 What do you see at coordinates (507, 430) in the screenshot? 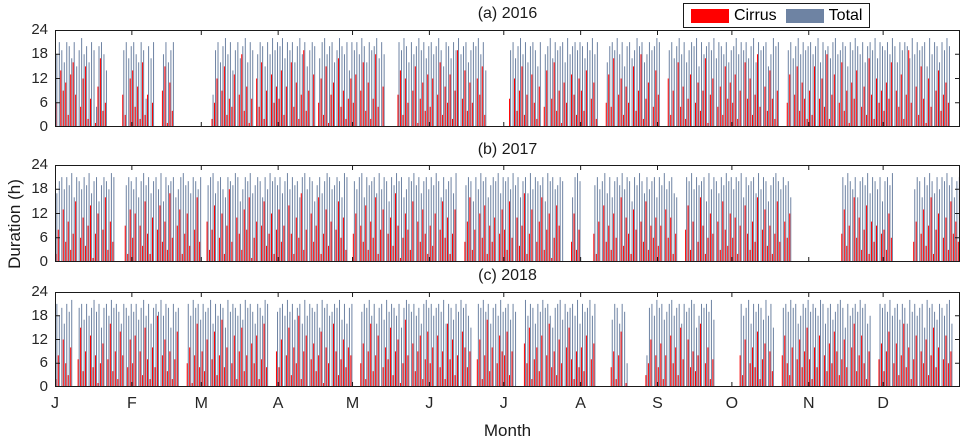
I see `x-axis-label: Month` at bounding box center [507, 430].